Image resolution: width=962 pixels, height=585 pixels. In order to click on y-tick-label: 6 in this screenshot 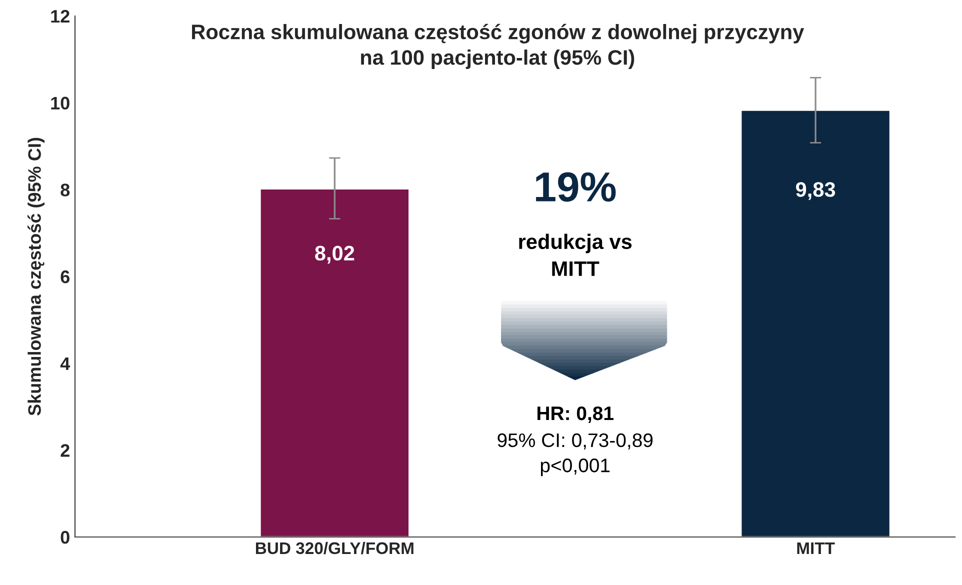, I will do `click(65, 277)`.